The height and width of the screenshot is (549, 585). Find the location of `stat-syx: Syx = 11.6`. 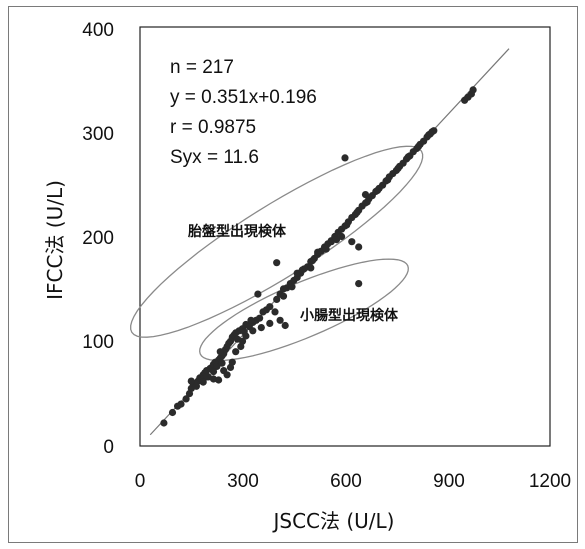

stat-syx: Syx = 11.6 is located at coordinates (214, 157).